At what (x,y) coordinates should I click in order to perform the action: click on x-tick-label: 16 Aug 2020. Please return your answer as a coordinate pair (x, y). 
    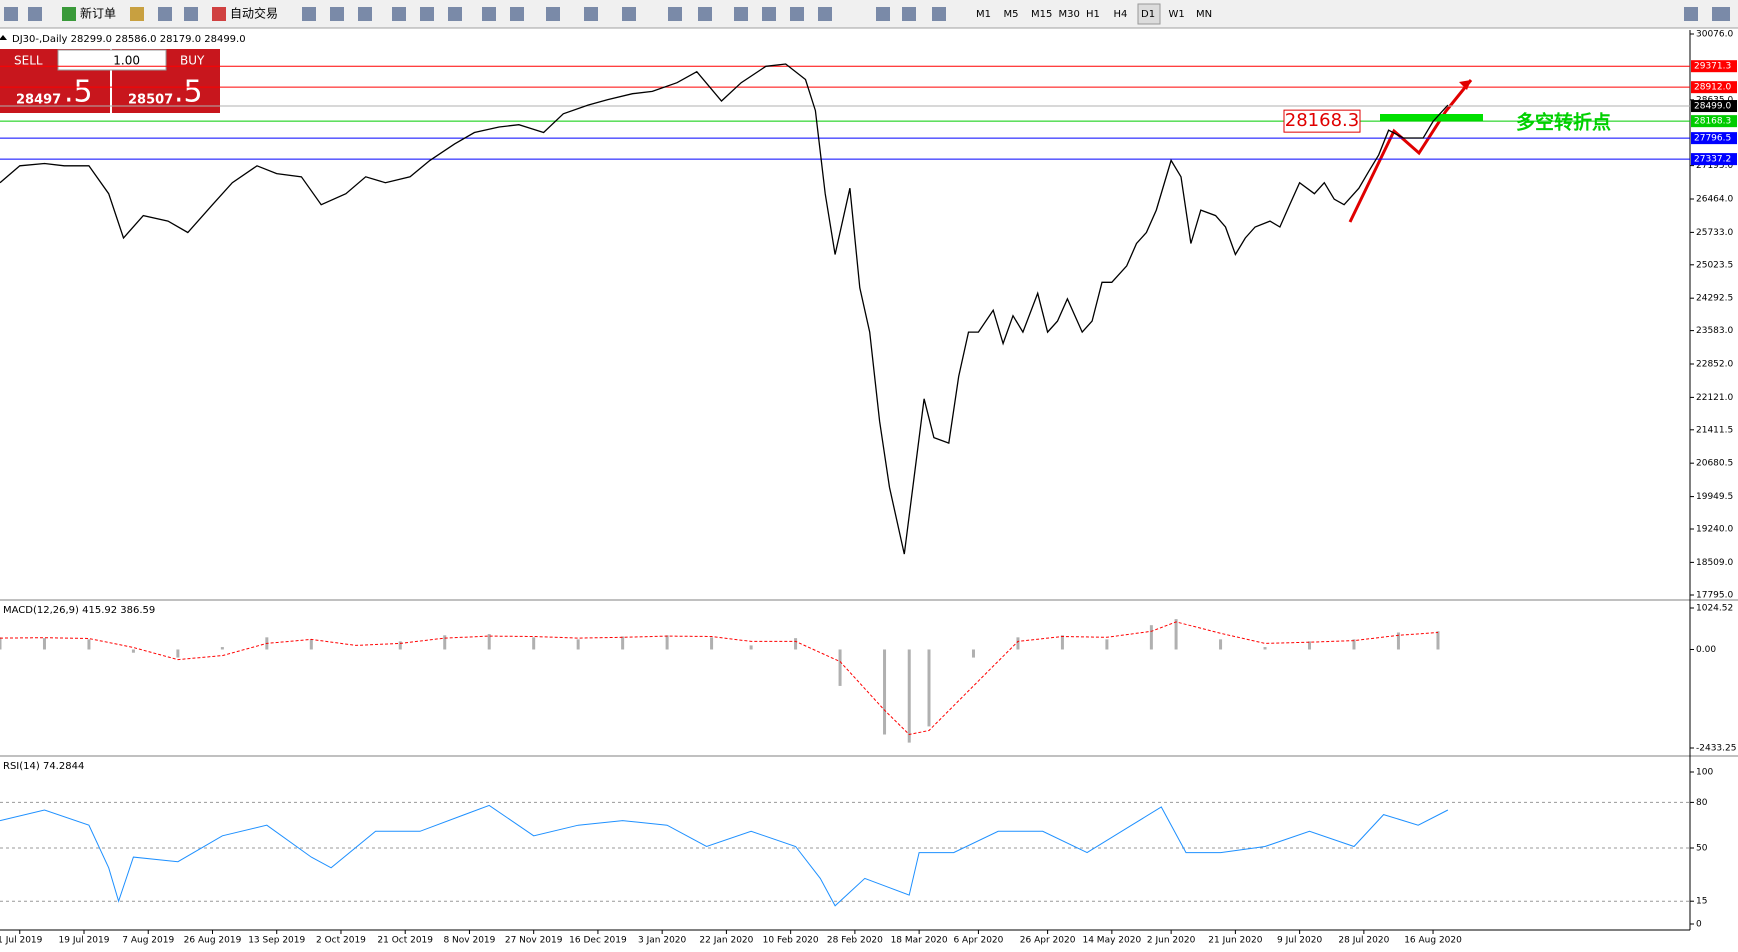
    Looking at the image, I should click on (1433, 941).